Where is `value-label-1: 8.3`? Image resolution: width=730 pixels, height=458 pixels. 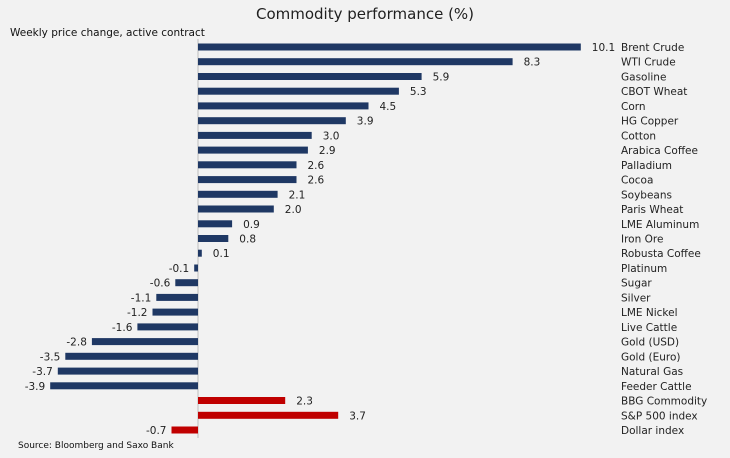 value-label-1: 8.3 is located at coordinates (532, 63).